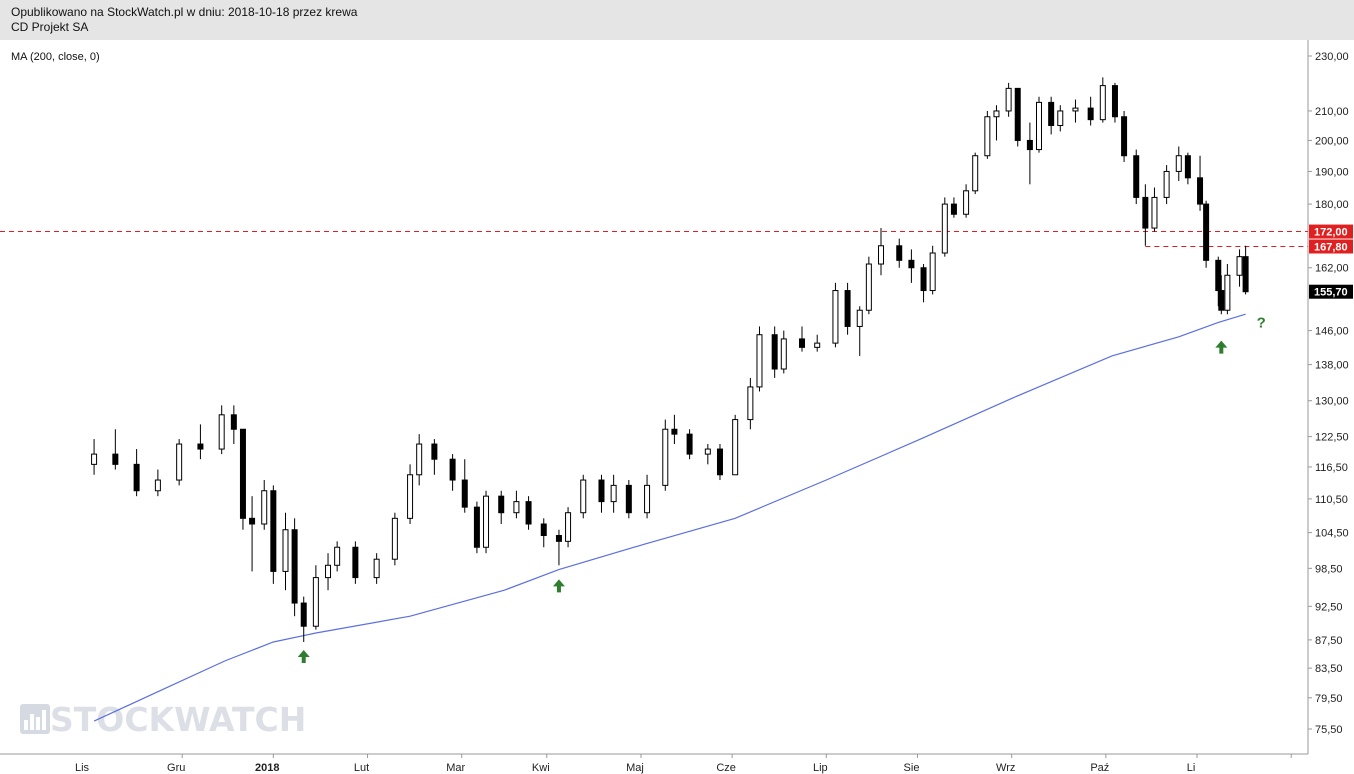 This screenshot has width=1354, height=774. I want to click on x-month-label: Maj, so click(635, 768).